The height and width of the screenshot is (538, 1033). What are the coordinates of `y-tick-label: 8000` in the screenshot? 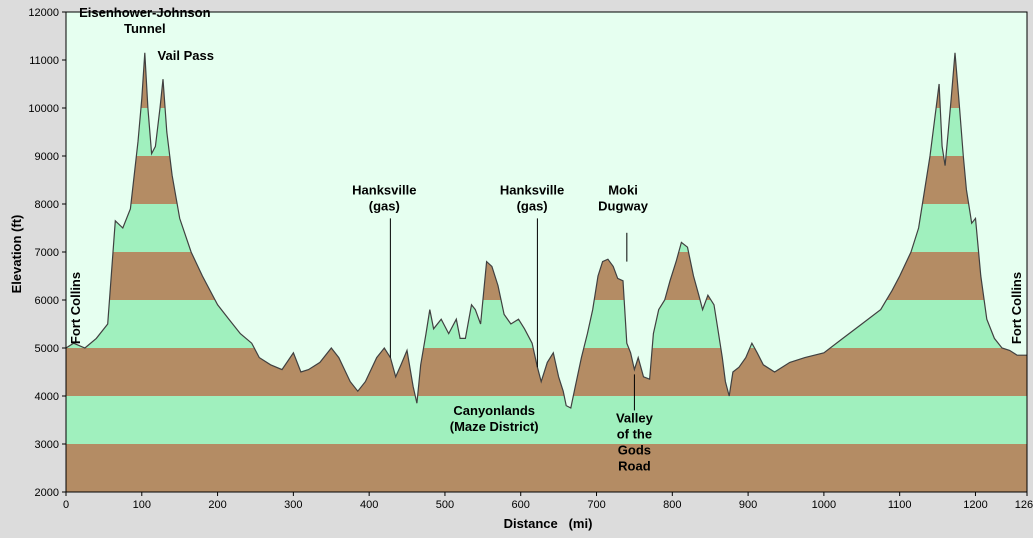 It's located at (47, 205).